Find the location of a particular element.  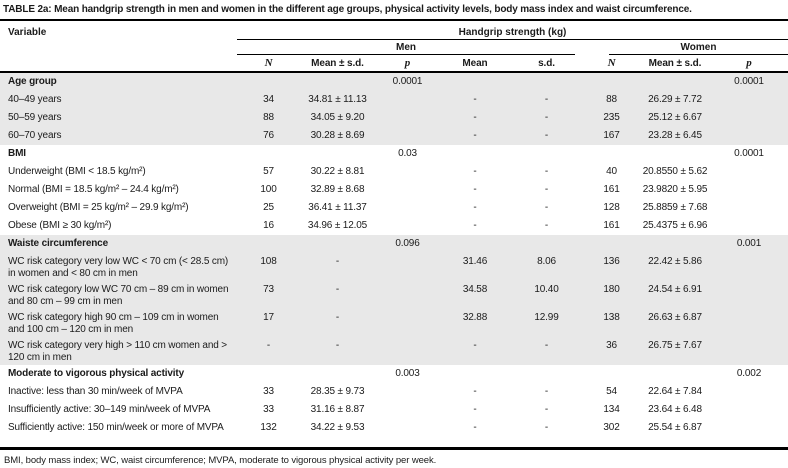

row-label: 50–59 years is located at coordinates (35, 117).